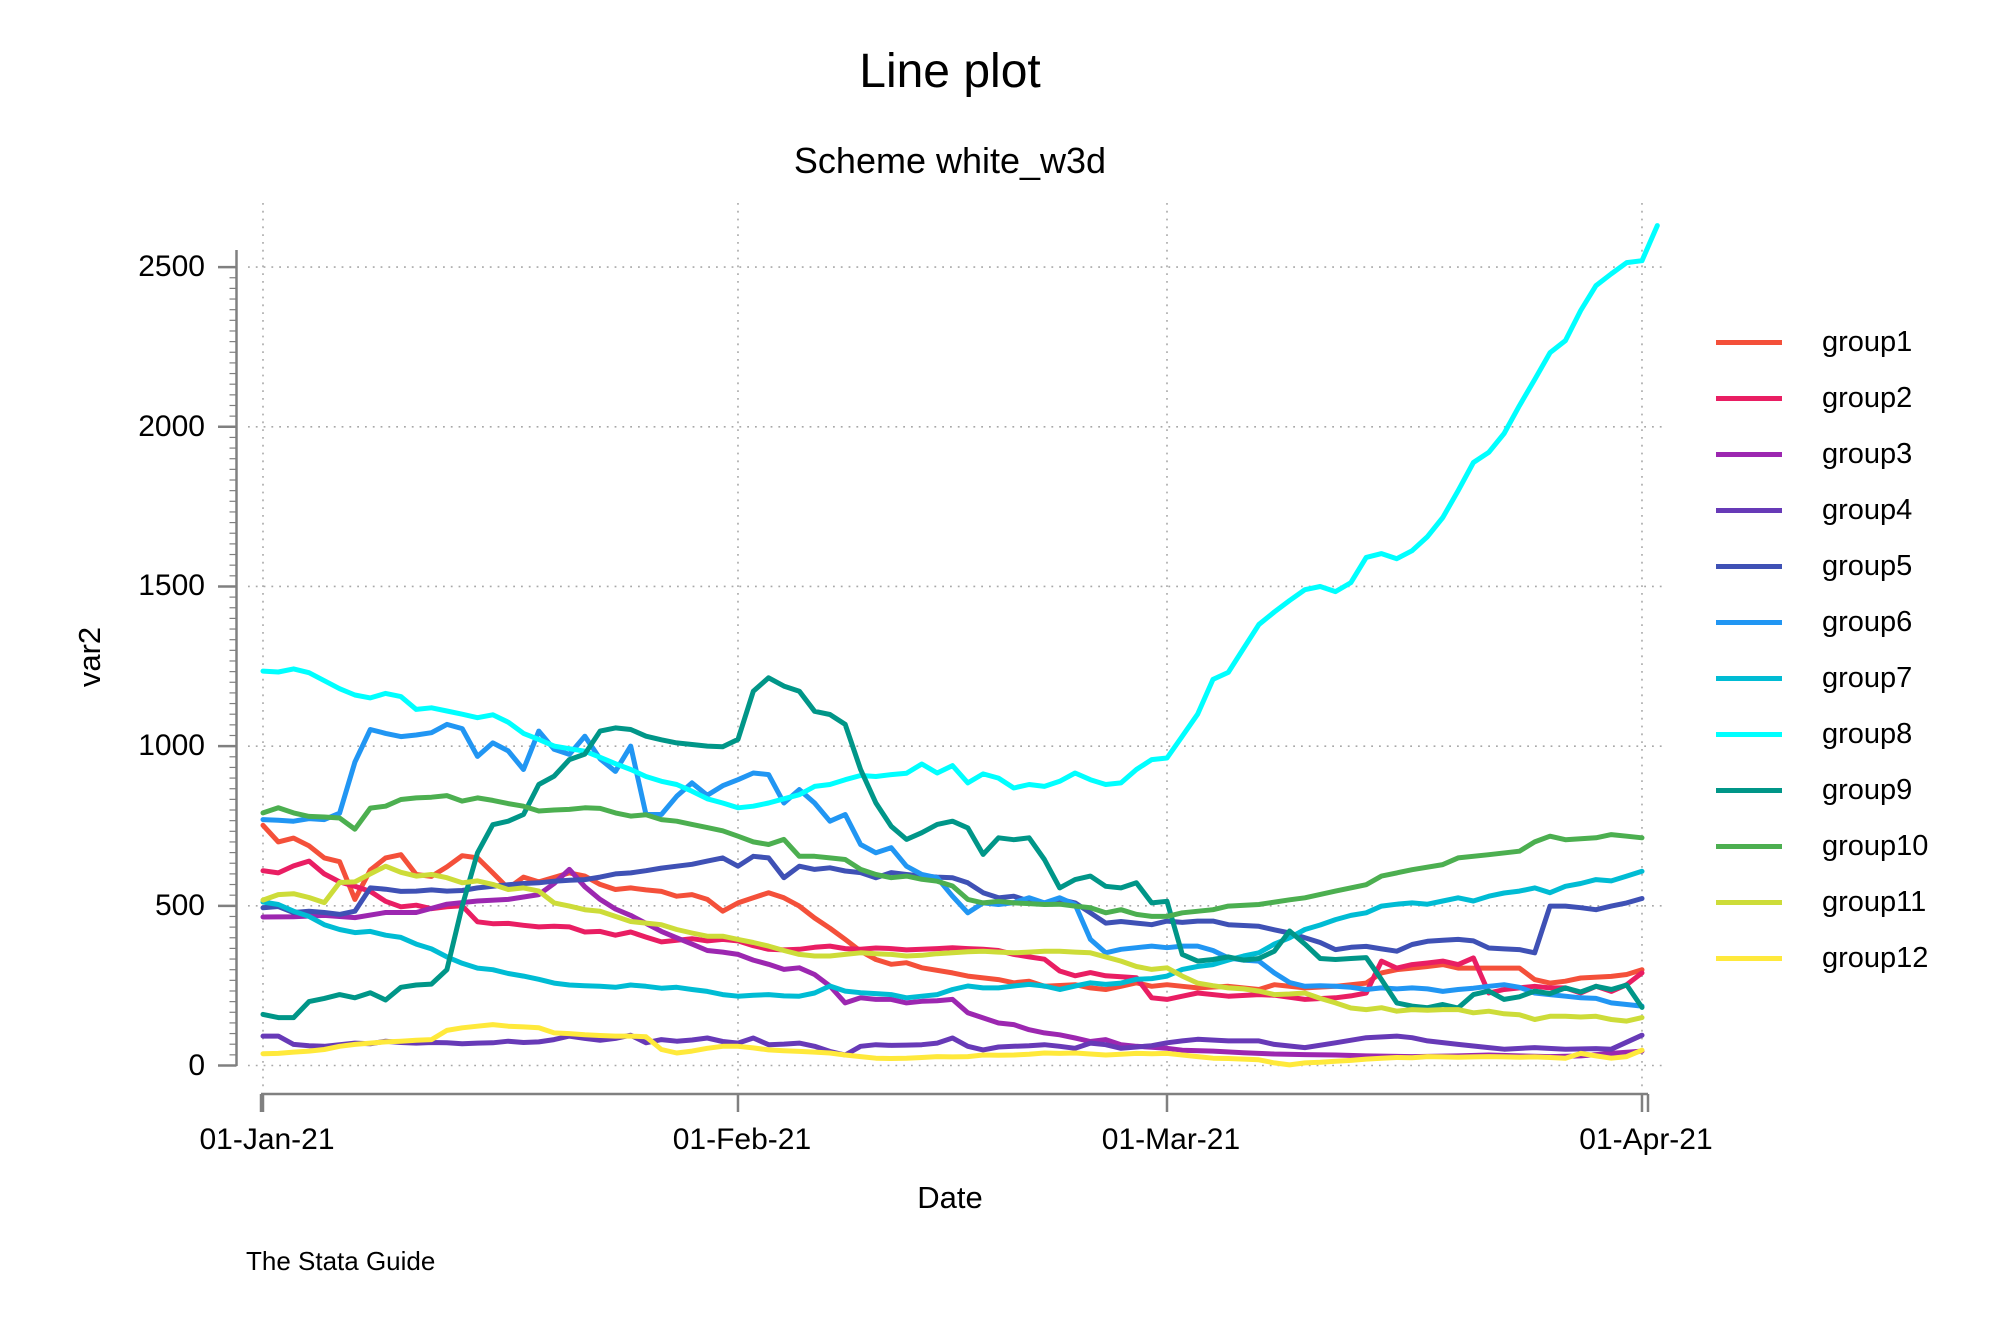  I want to click on legend-label-group11: group11, so click(1874, 901).